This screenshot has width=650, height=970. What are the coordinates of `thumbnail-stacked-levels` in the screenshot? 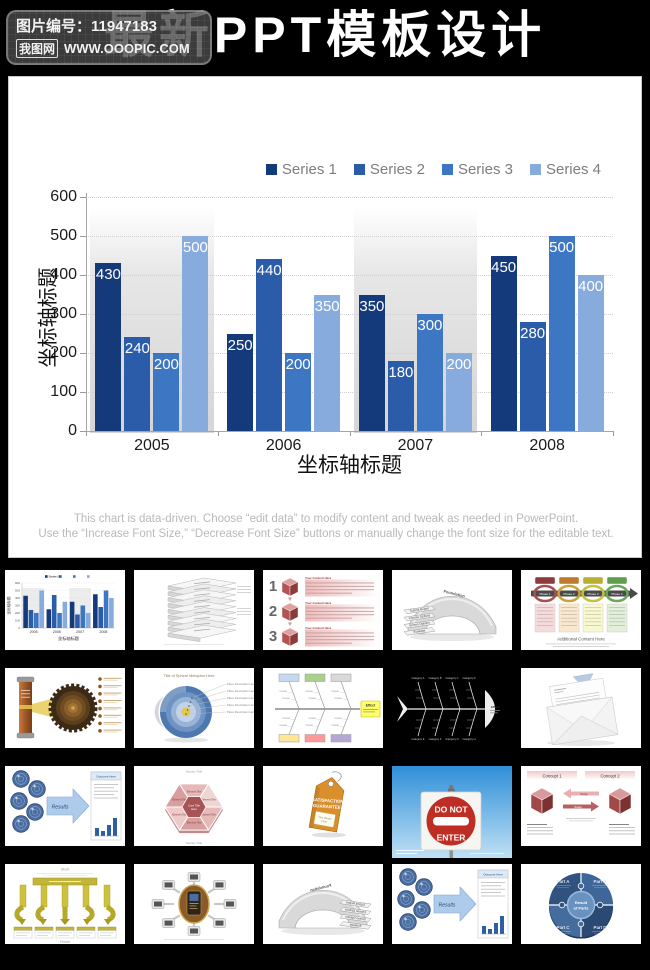 It's located at (194, 610).